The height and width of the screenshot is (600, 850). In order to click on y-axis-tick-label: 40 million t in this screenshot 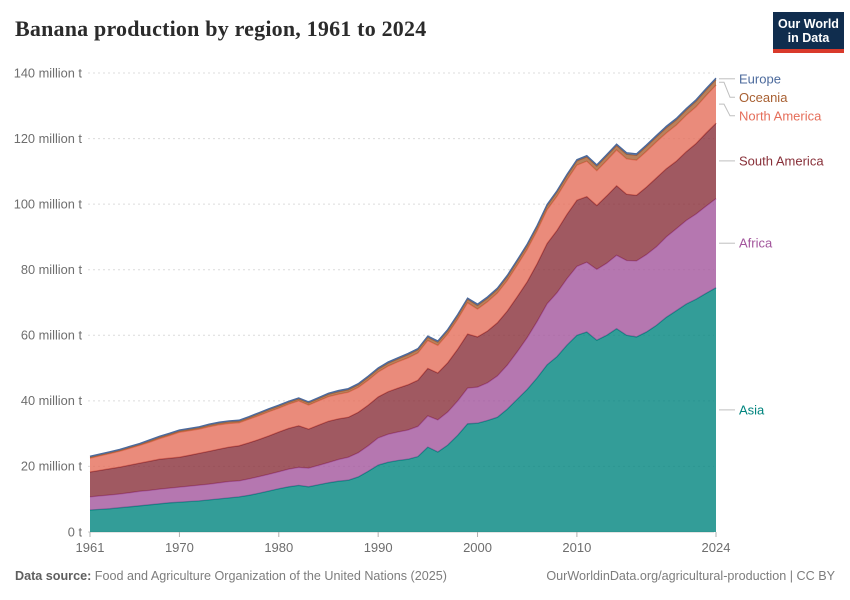, I will do `click(52, 400)`.